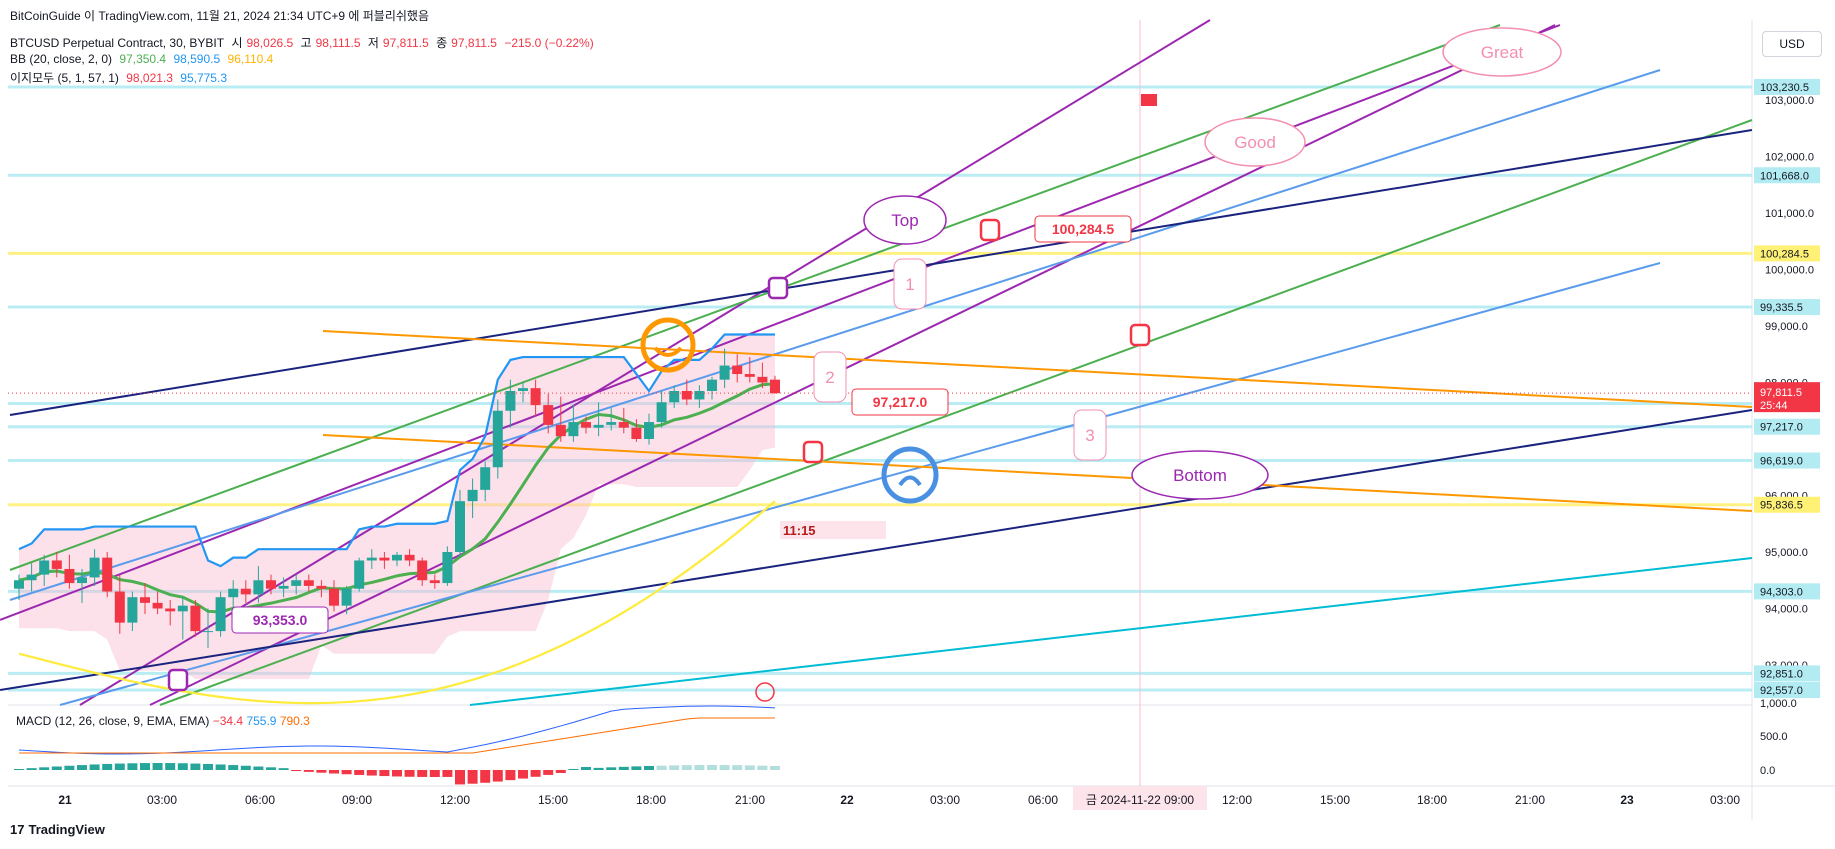 The width and height of the screenshot is (1835, 849). I want to click on x-tick-label: 06:00, so click(260, 800).